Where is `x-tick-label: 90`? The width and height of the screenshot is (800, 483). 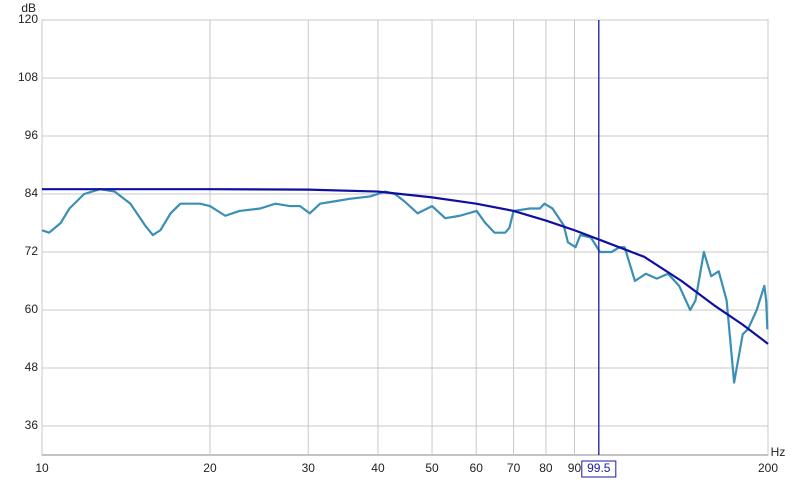 x-tick-label: 90 is located at coordinates (575, 468).